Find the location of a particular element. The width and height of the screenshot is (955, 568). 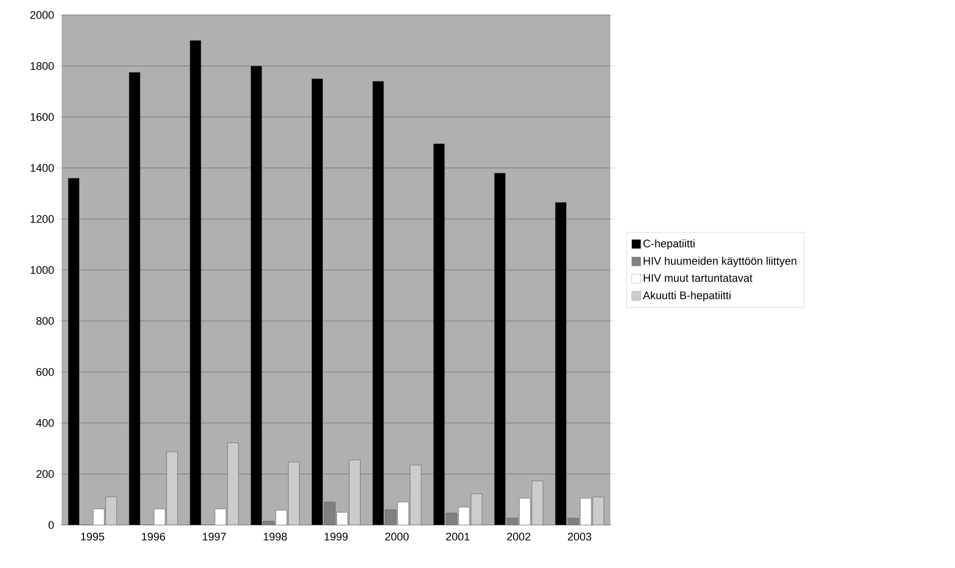

y-tick-label: 200 is located at coordinates (45, 474).